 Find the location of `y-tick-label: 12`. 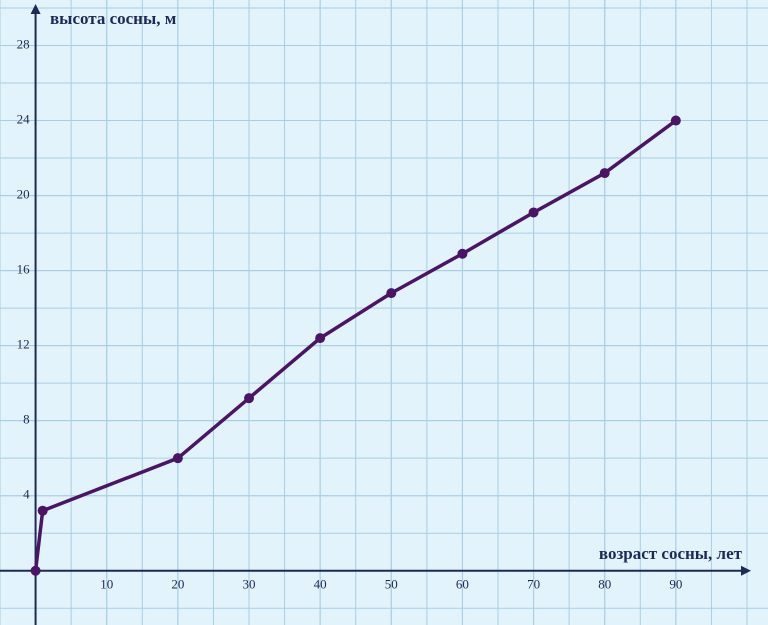

y-tick-label: 12 is located at coordinates (23, 344).